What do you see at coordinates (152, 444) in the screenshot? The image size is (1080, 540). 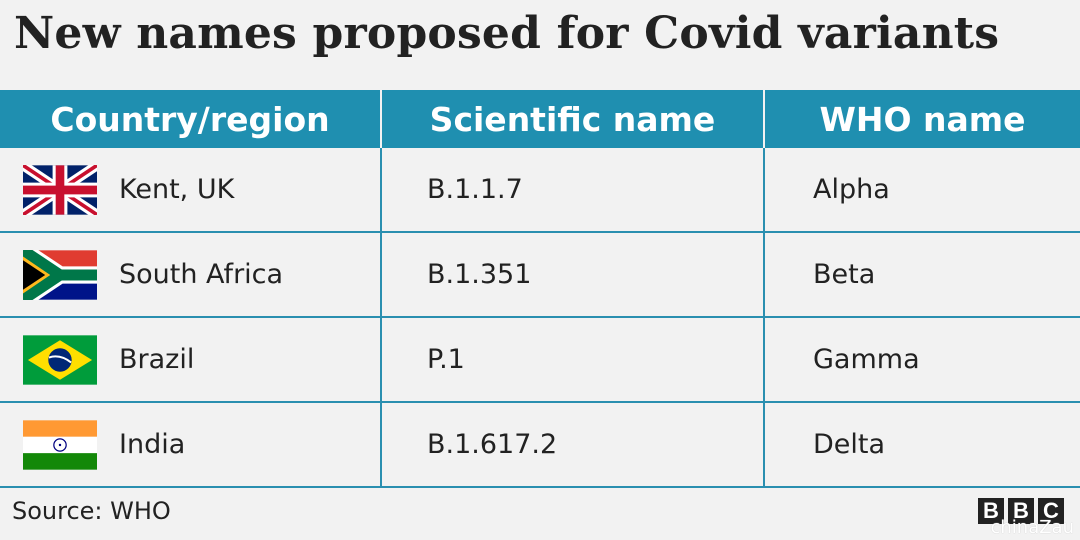 I see `country-label: India` at bounding box center [152, 444].